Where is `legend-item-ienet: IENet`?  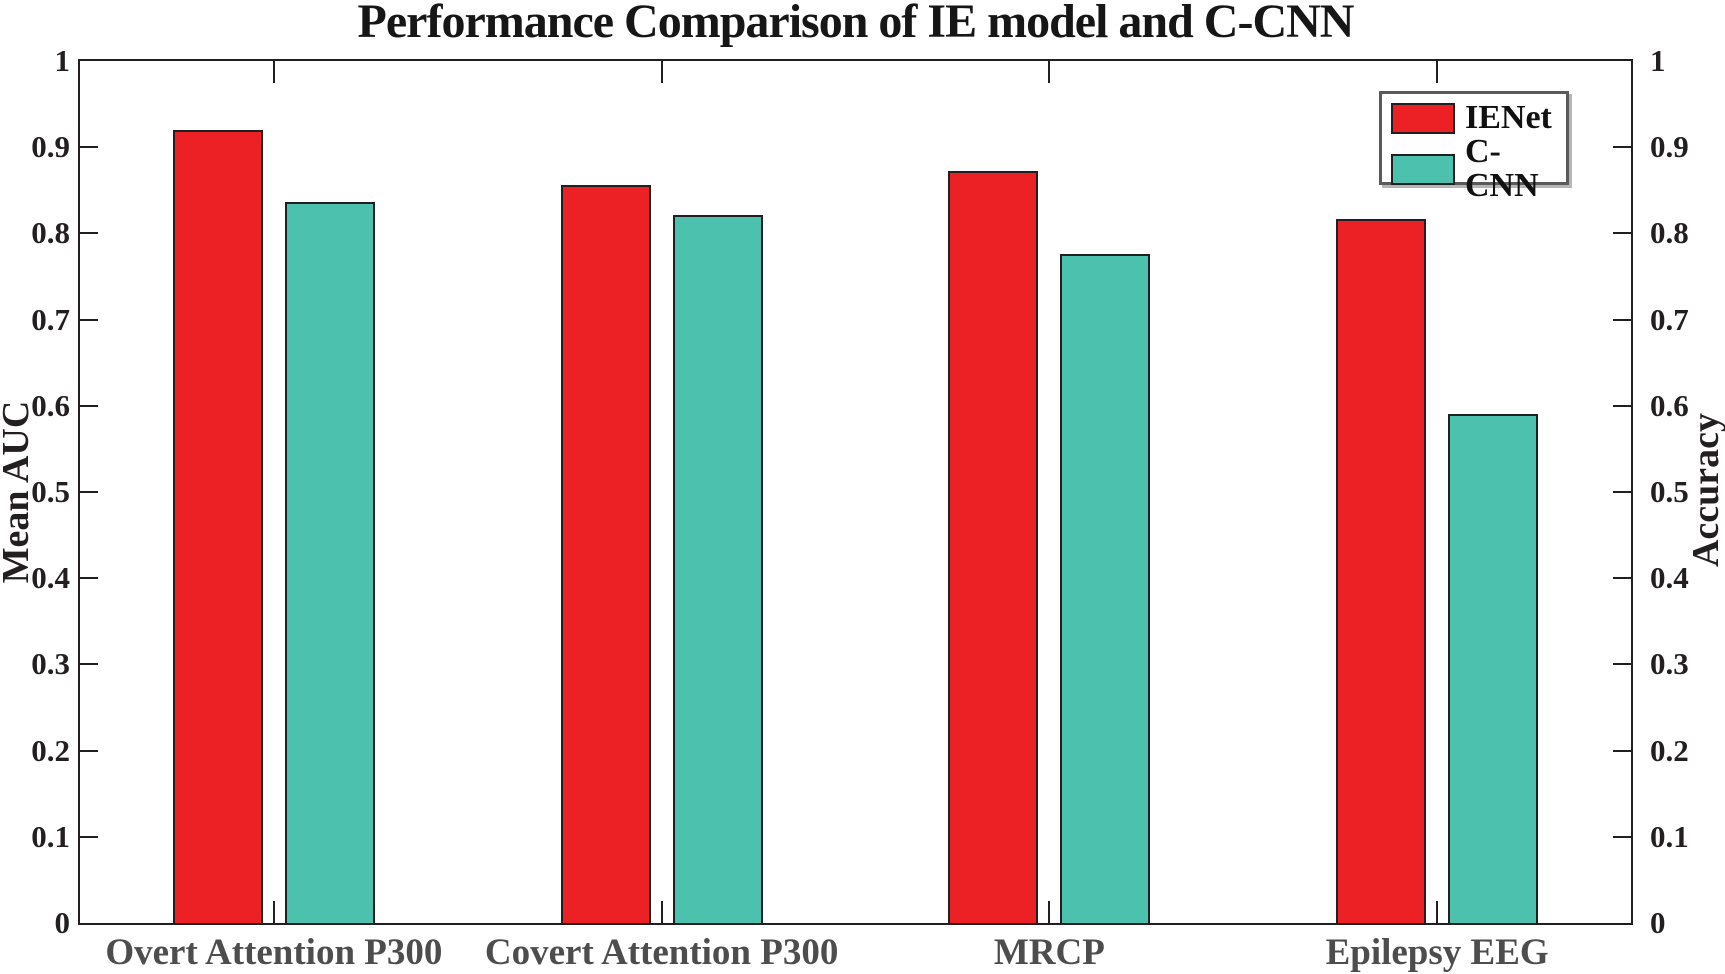 legend-item-ienet: IENet is located at coordinates (1474, 118).